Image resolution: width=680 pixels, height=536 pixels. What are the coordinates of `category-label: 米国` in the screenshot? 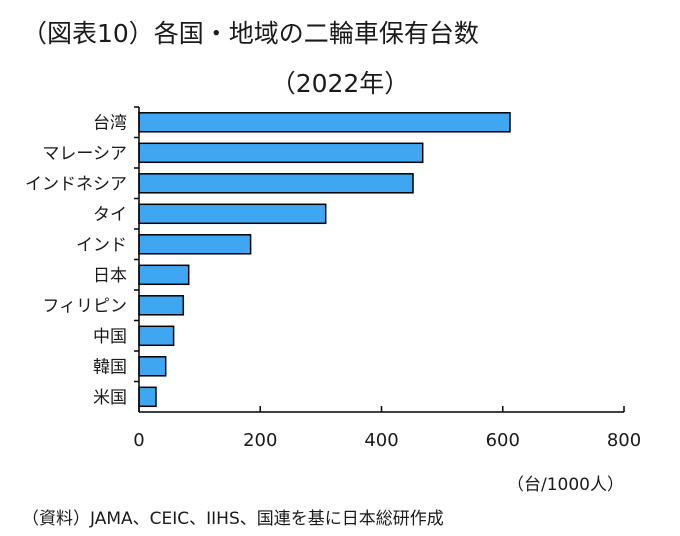 It's located at (110, 398).